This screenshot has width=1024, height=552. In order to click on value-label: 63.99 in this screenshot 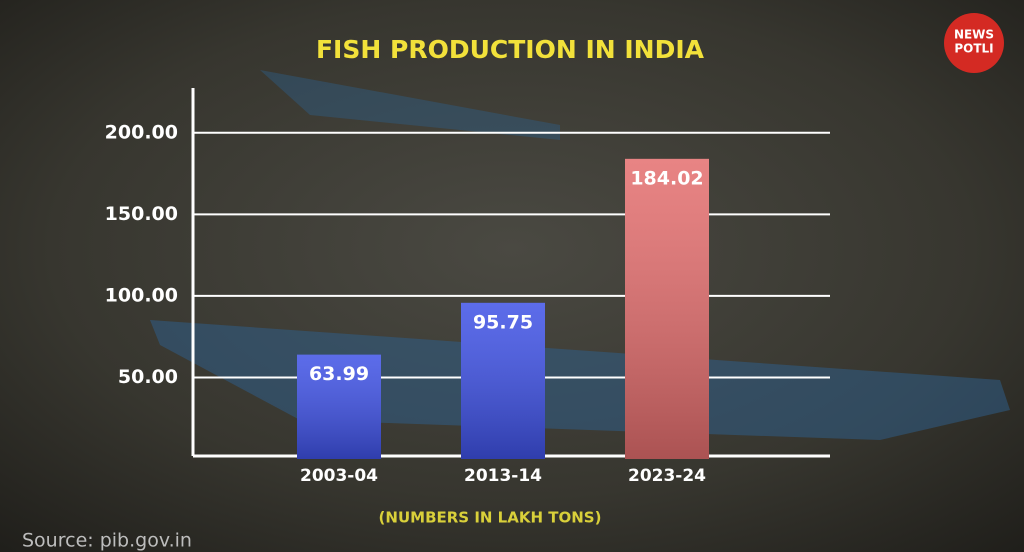, I will do `click(339, 374)`.